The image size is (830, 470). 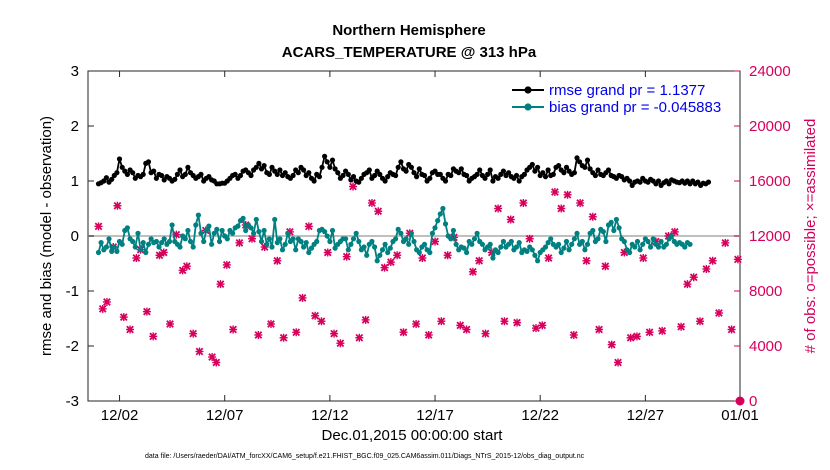 What do you see at coordinates (765, 291) in the screenshot?
I see `y-right-tick-label: 8000` at bounding box center [765, 291].